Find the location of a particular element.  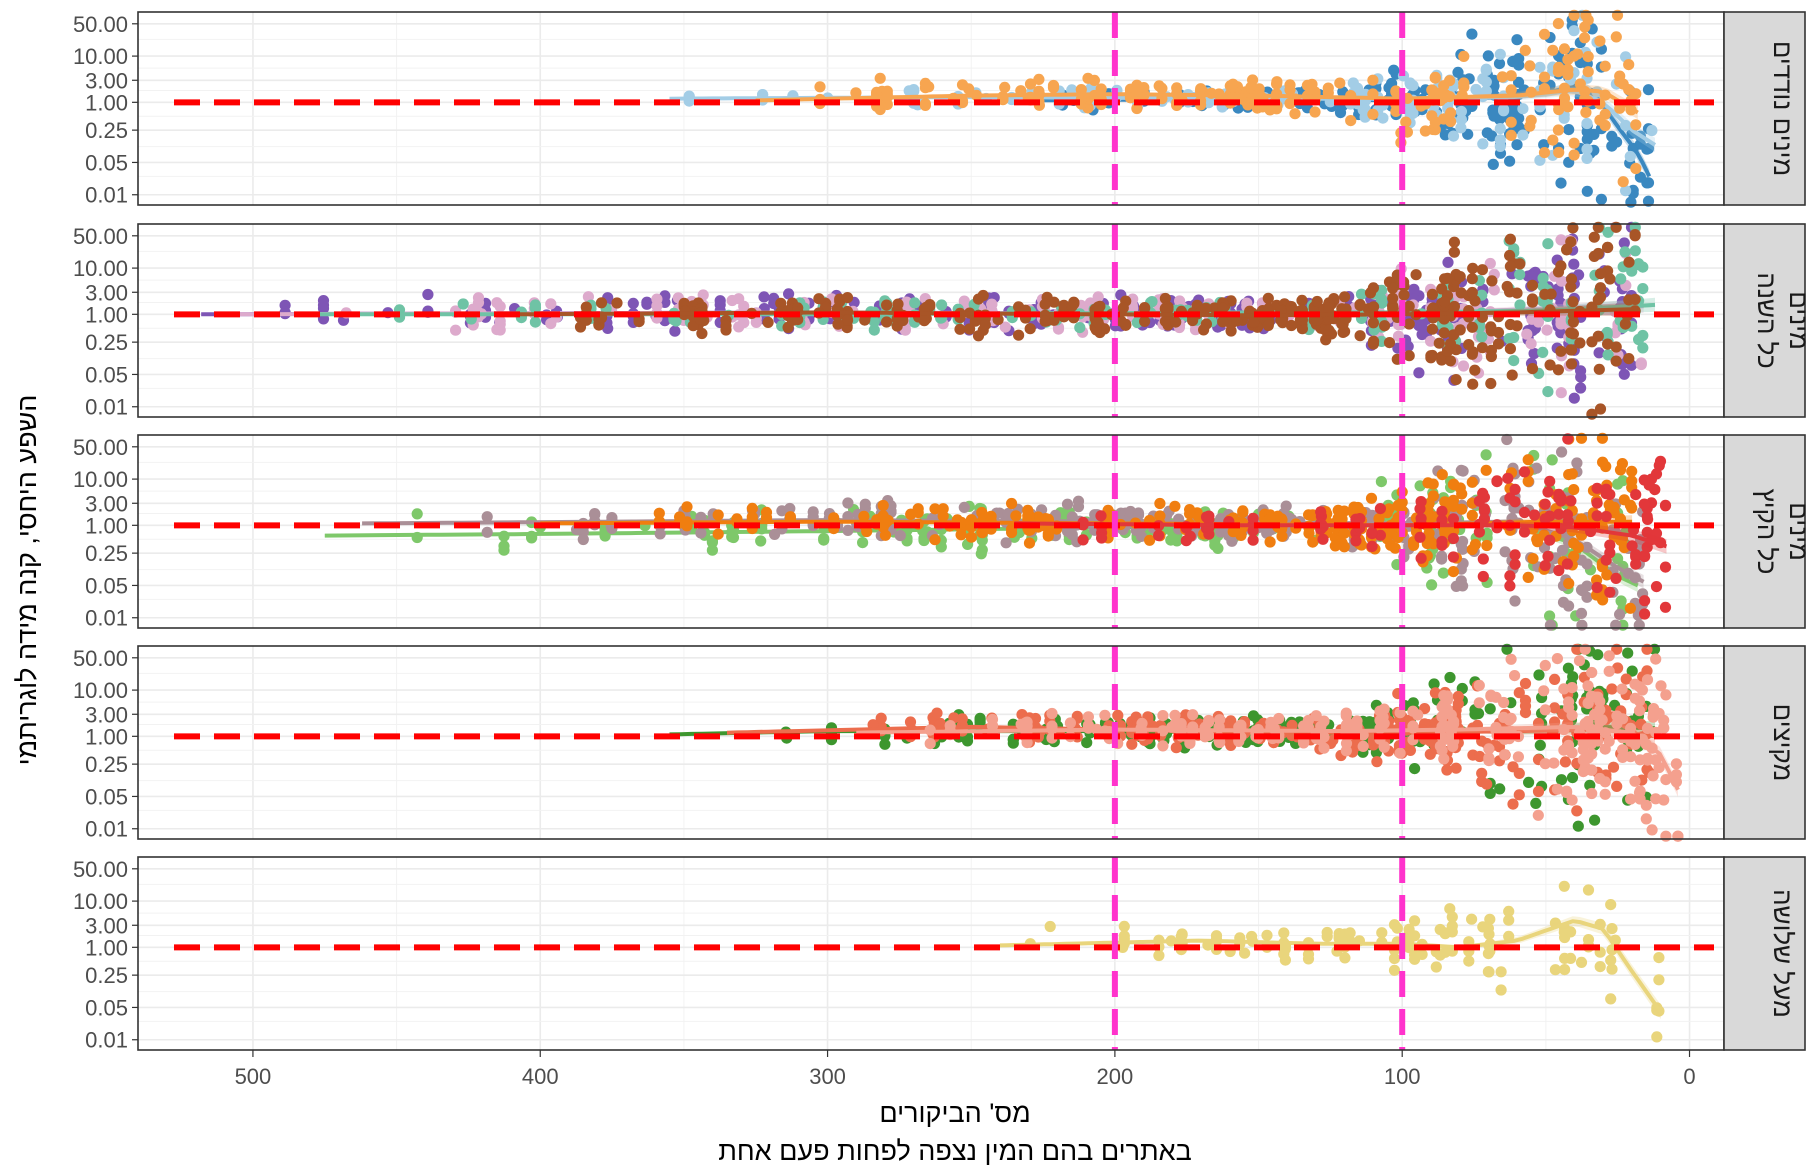

facet-strip-label: מינים is located at coordinates (1795, 320).